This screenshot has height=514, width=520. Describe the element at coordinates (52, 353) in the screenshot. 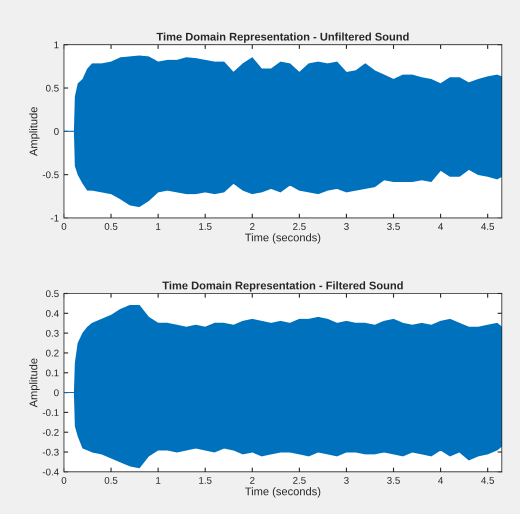

I see `y-tick-label: 0.2` at that location.